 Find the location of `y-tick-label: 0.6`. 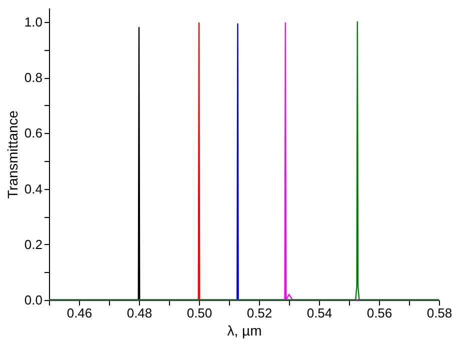

y-tick-label: 0.6 is located at coordinates (33, 133).